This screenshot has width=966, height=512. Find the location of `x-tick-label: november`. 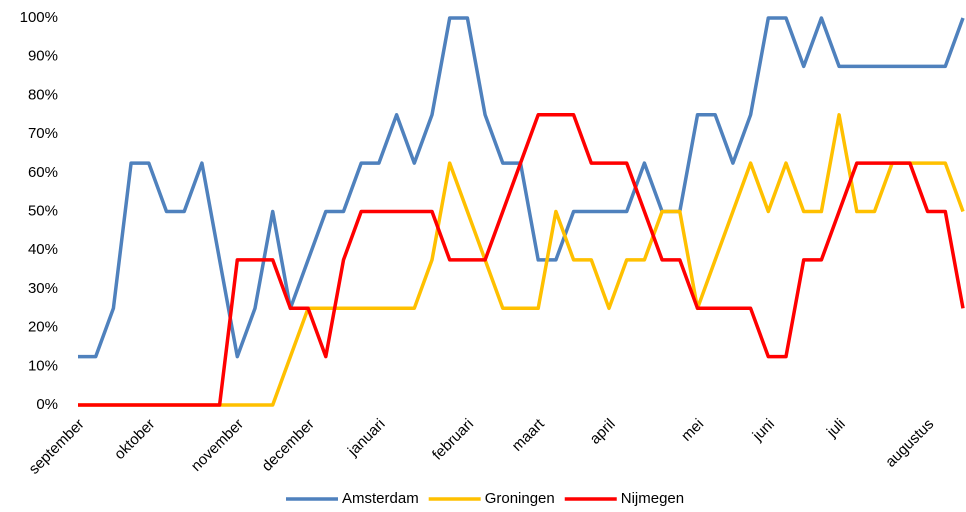

x-tick-label: november is located at coordinates (217, 445).